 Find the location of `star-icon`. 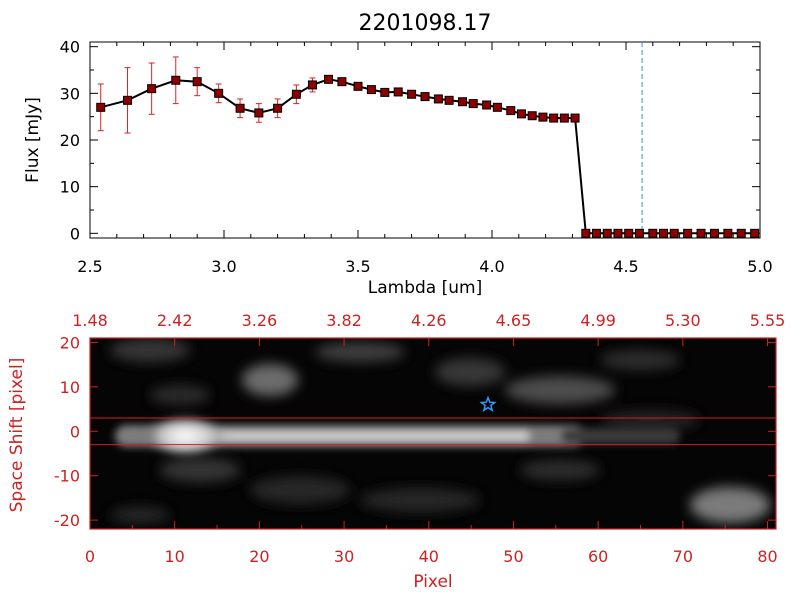

star-icon is located at coordinates (488, 404).